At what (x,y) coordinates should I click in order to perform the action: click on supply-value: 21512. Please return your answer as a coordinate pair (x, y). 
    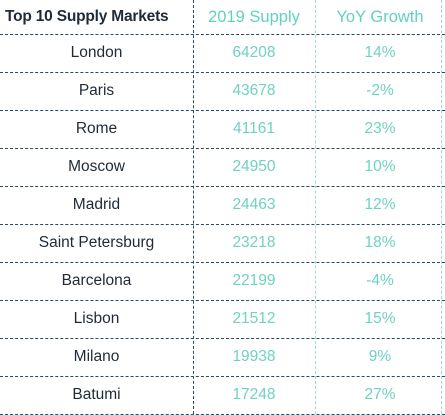
    Looking at the image, I should click on (254, 318).